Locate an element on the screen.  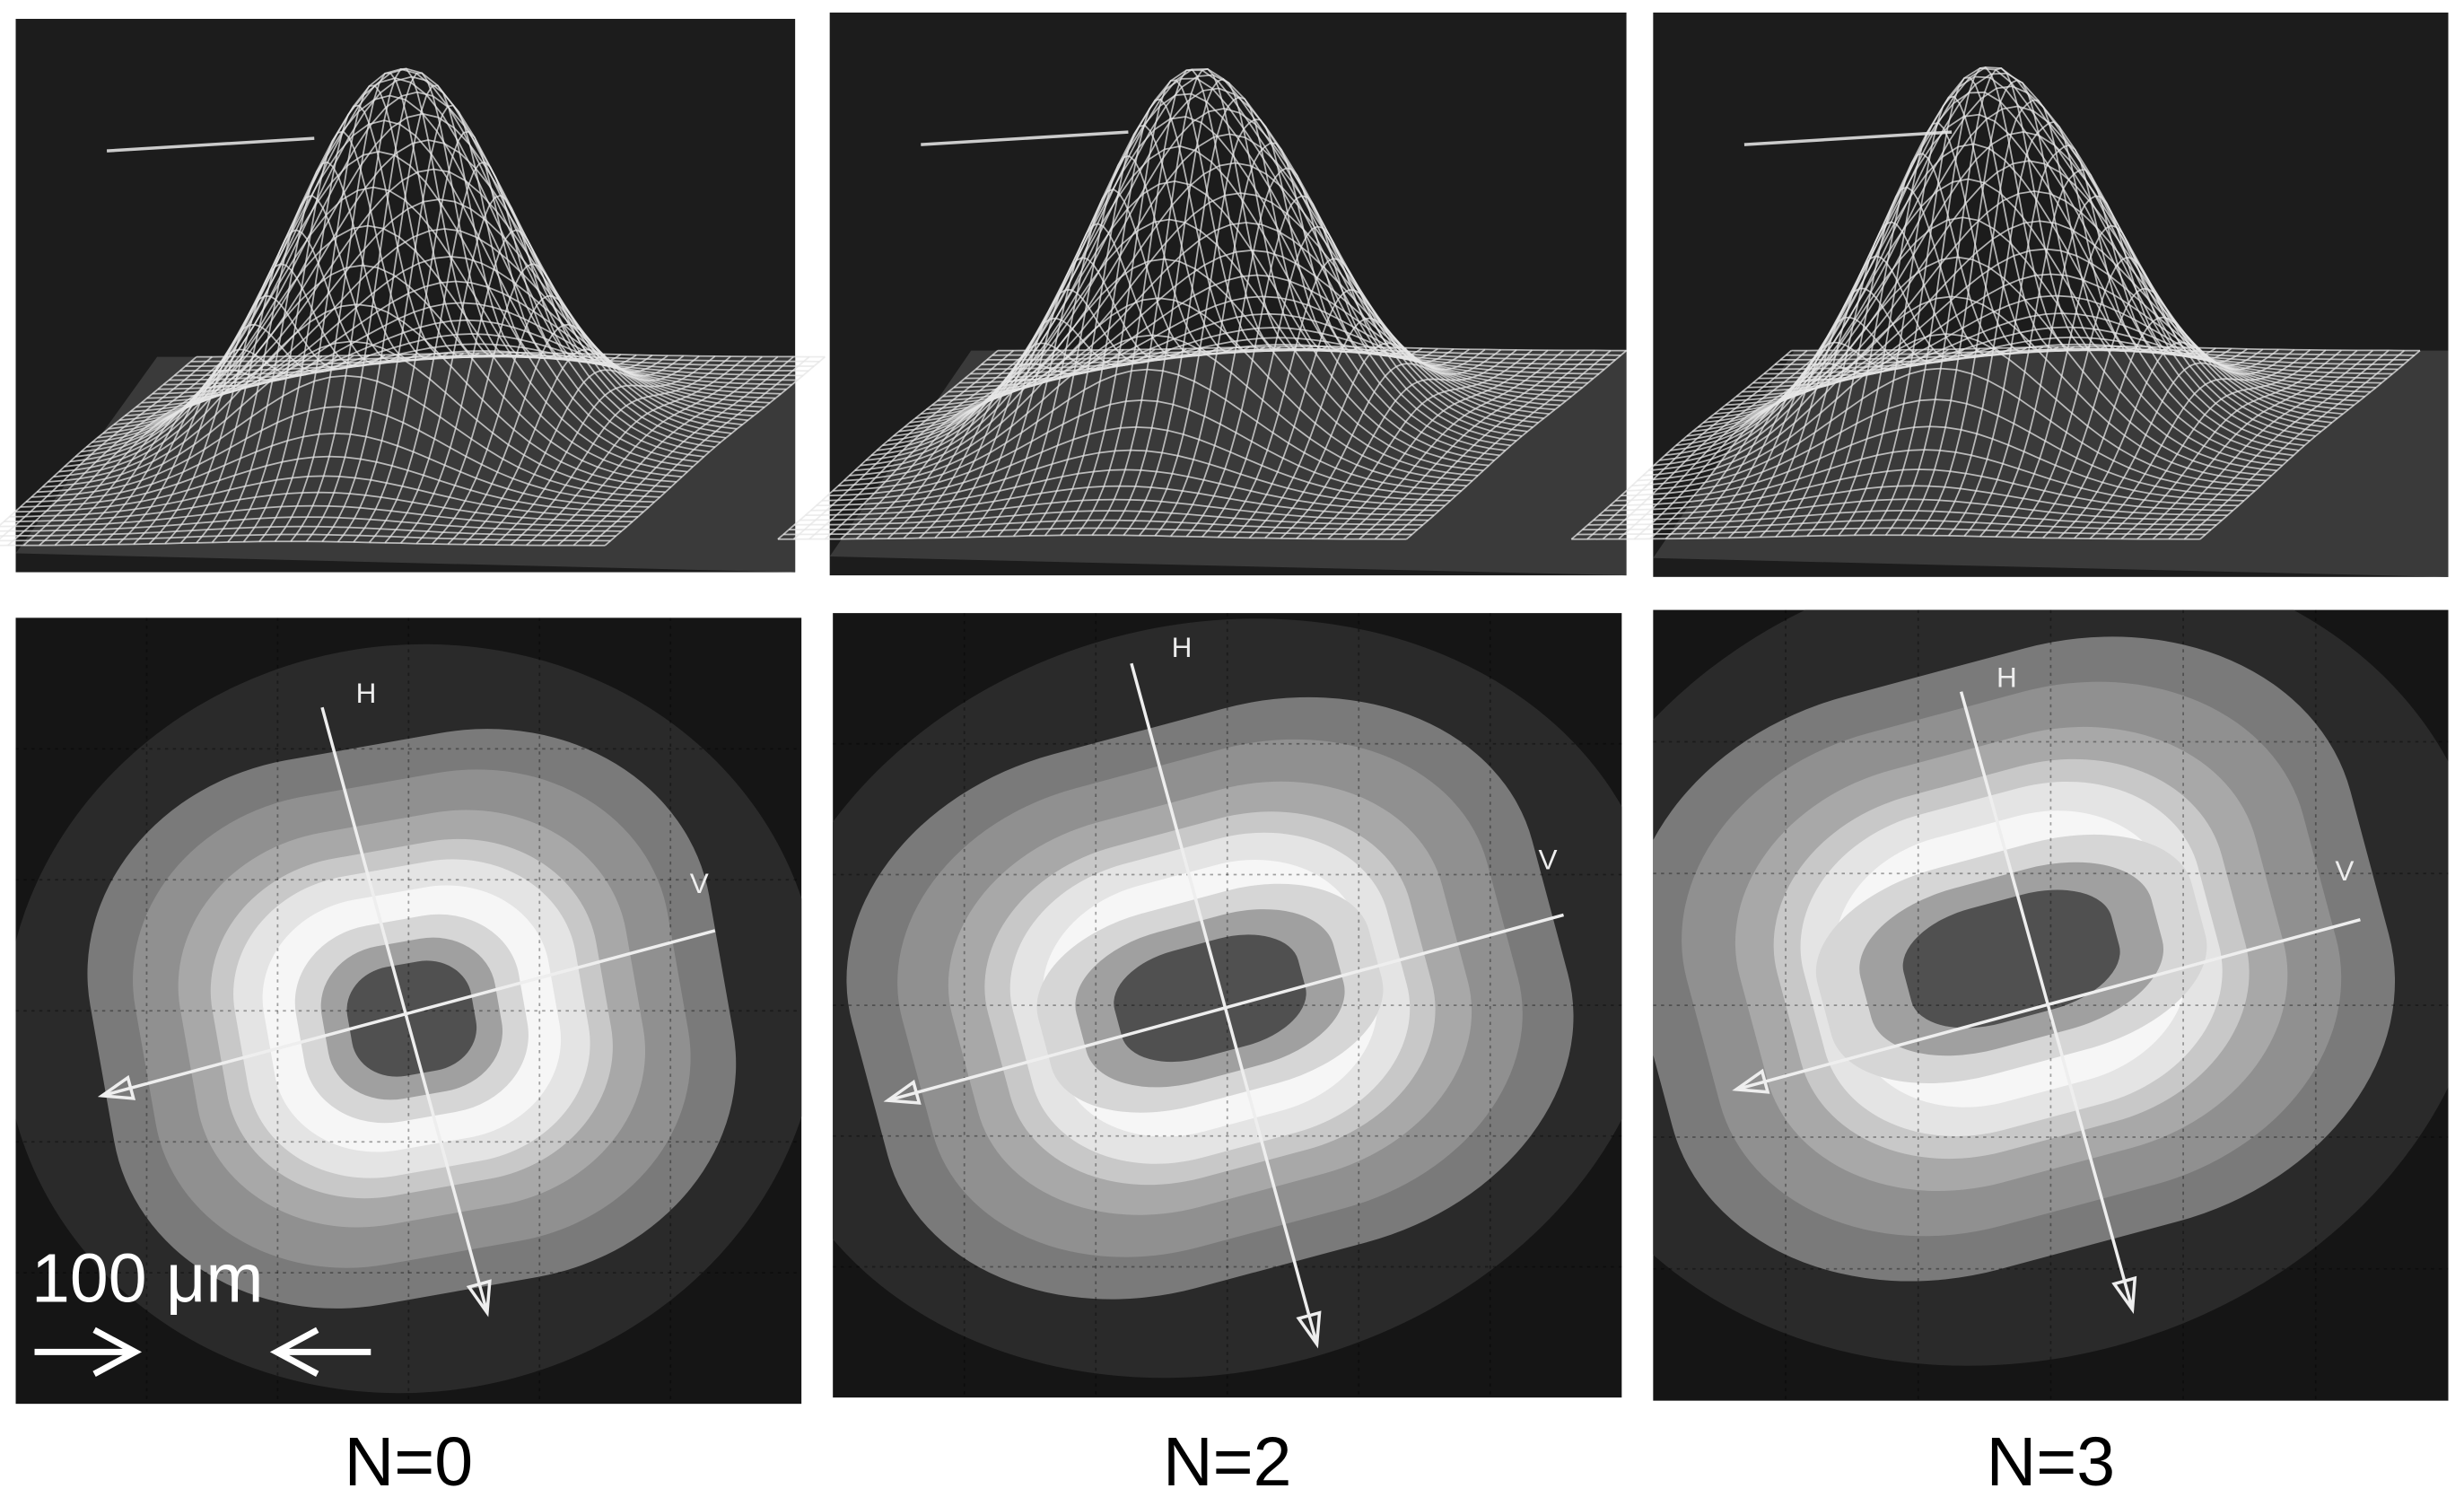
panel-label: N=2 is located at coordinates (1227, 1462).